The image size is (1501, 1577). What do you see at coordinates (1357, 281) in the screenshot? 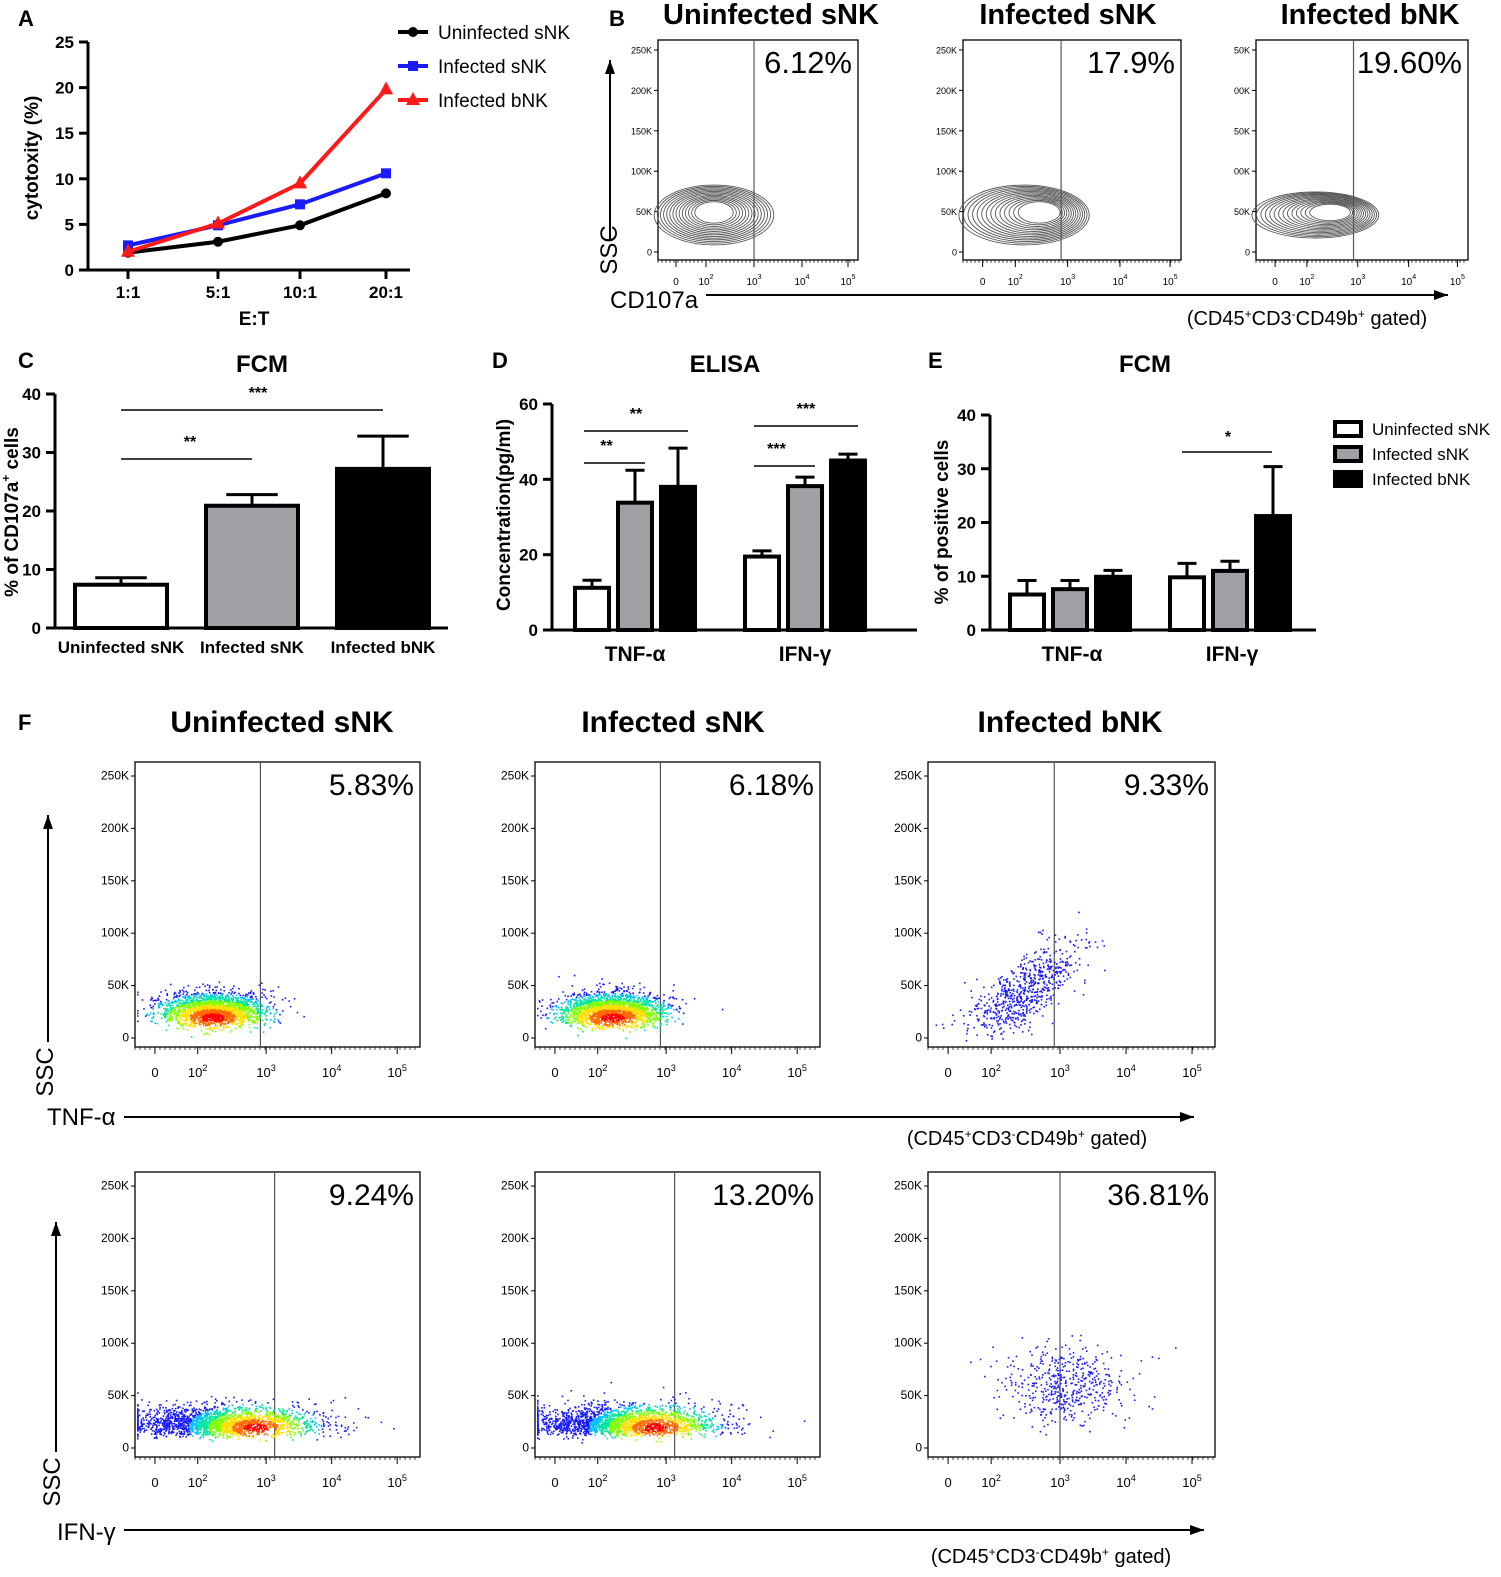
I see `x-tick-label: 10³` at bounding box center [1357, 281].